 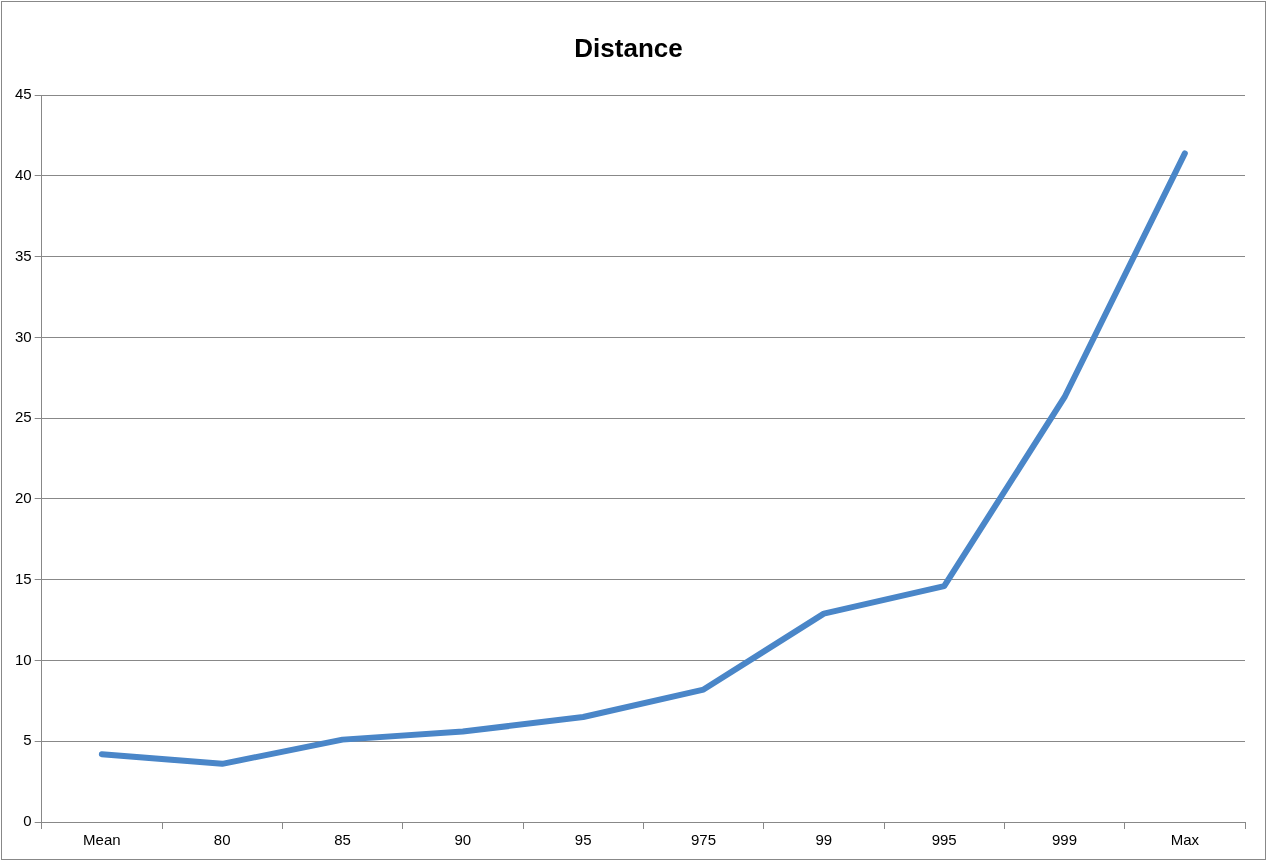 What do you see at coordinates (23, 94) in the screenshot?
I see `y-tick-label: 45` at bounding box center [23, 94].